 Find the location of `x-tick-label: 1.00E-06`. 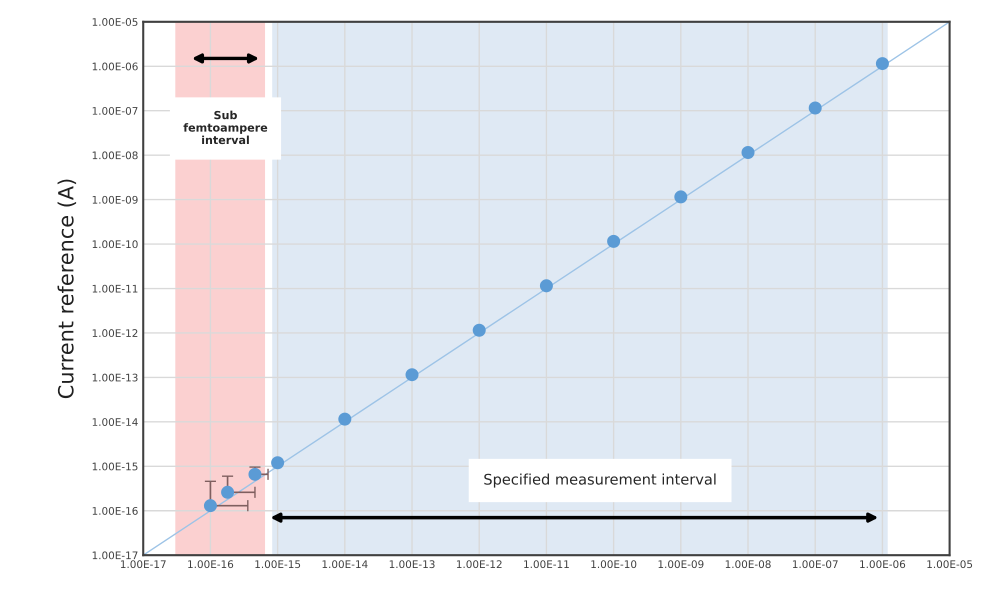

x-tick-label: 1.00E-06 is located at coordinates (883, 564).